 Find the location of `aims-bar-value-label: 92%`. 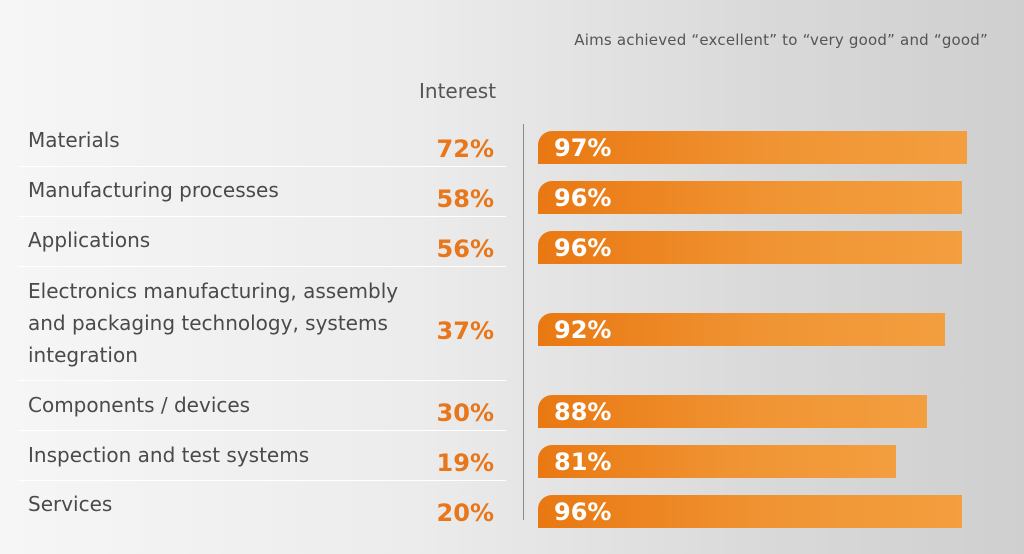

aims-bar-value-label: 92% is located at coordinates (583, 330).